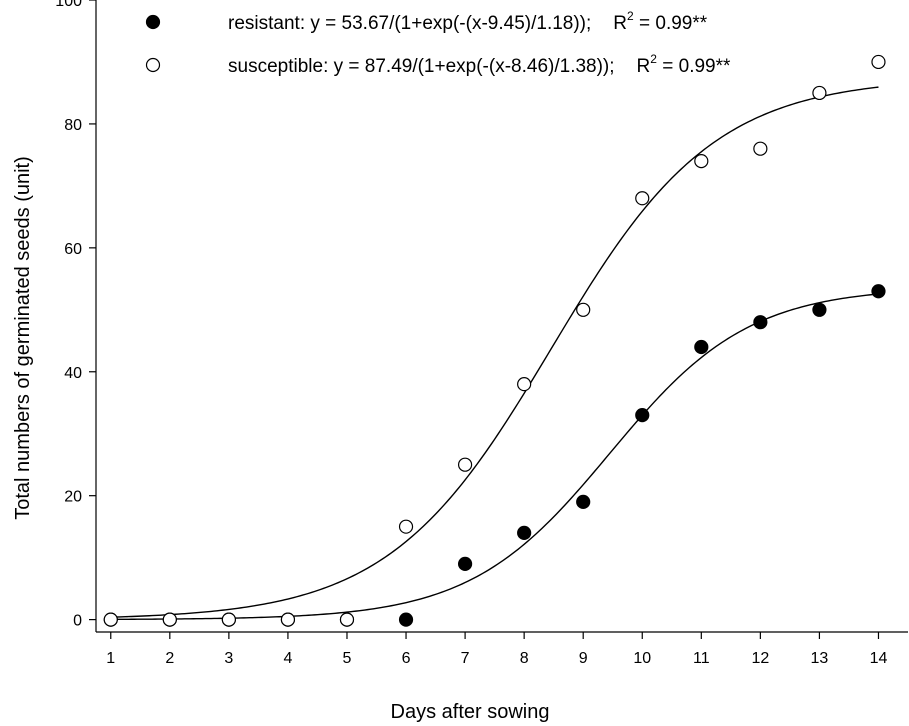 The image size is (909, 726). Describe the element at coordinates (169, 658) in the screenshot. I see `x-tick-label: 2` at that location.